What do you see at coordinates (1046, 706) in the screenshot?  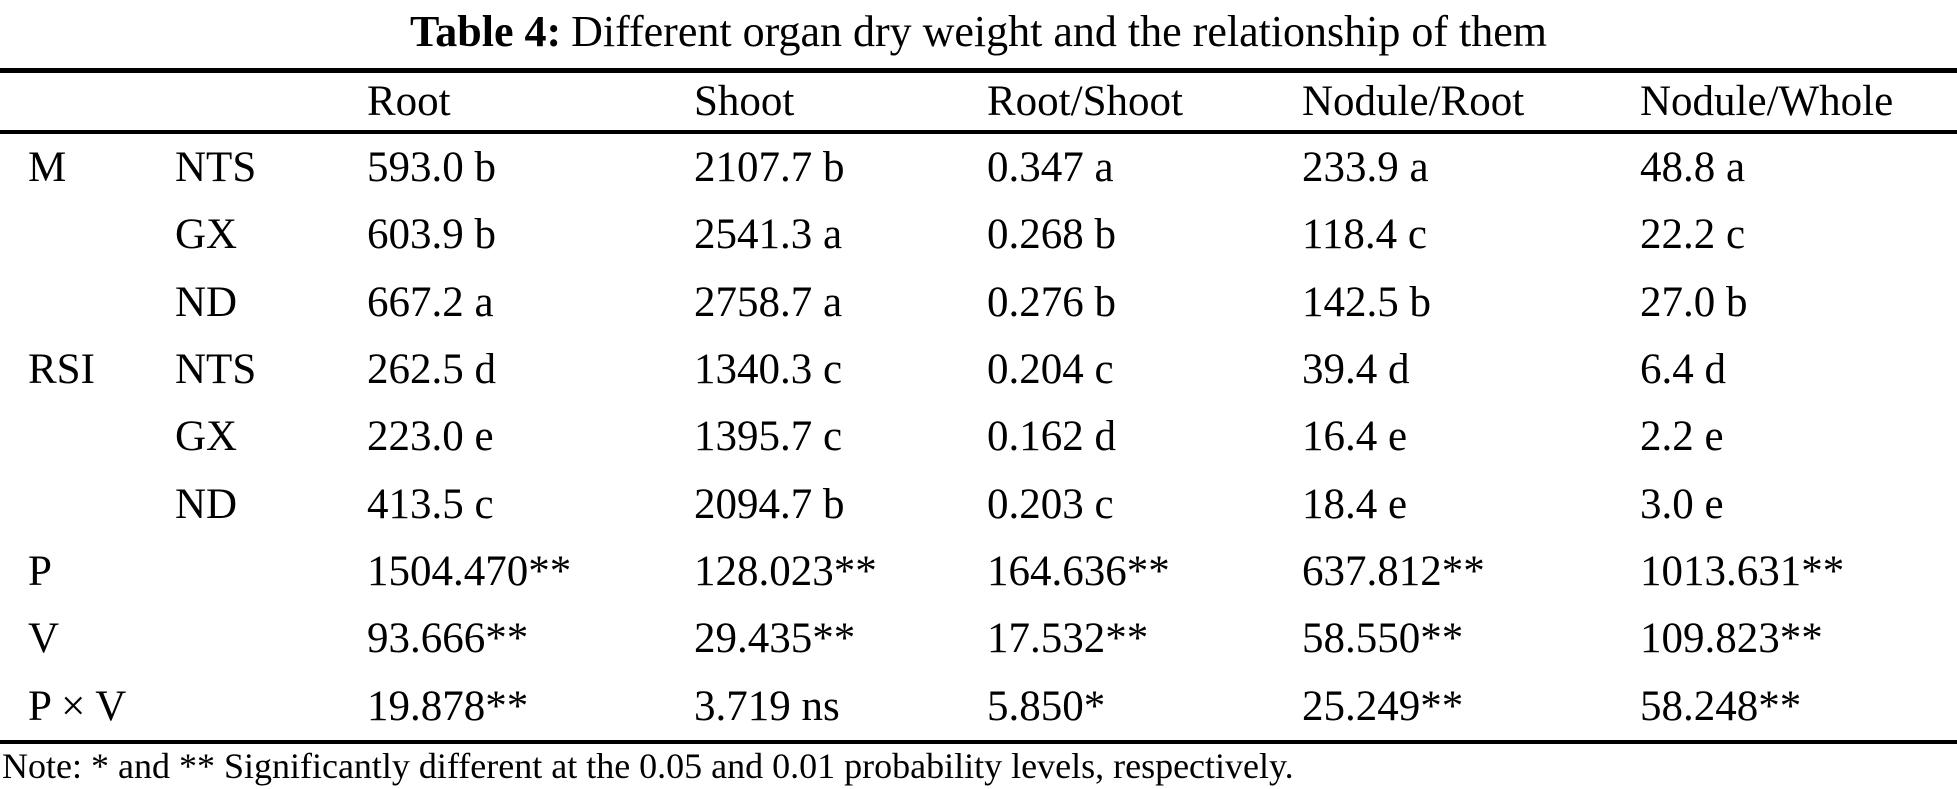 I see `value-cell: 5.850*` at bounding box center [1046, 706].